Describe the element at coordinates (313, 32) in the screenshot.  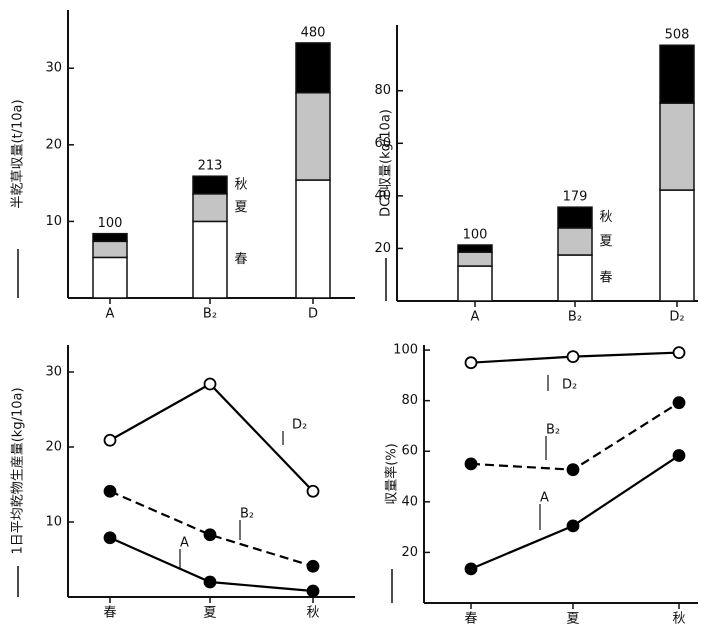
I see `bar-label: 480` at that location.